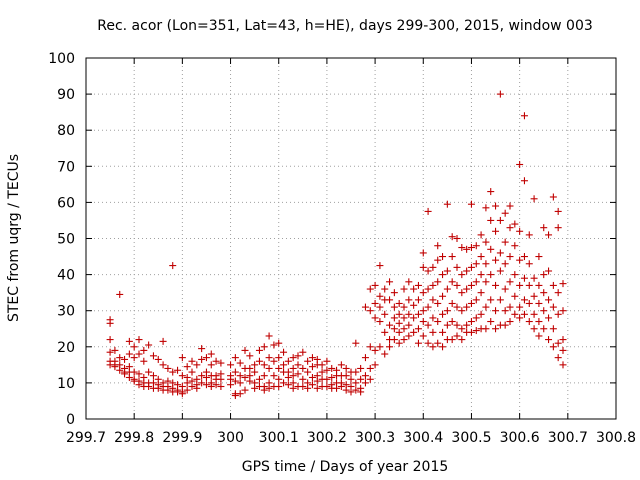 The height and width of the screenshot is (480, 640). What do you see at coordinates (66, 95) in the screenshot?
I see `y-tick-label: 90` at bounding box center [66, 95].